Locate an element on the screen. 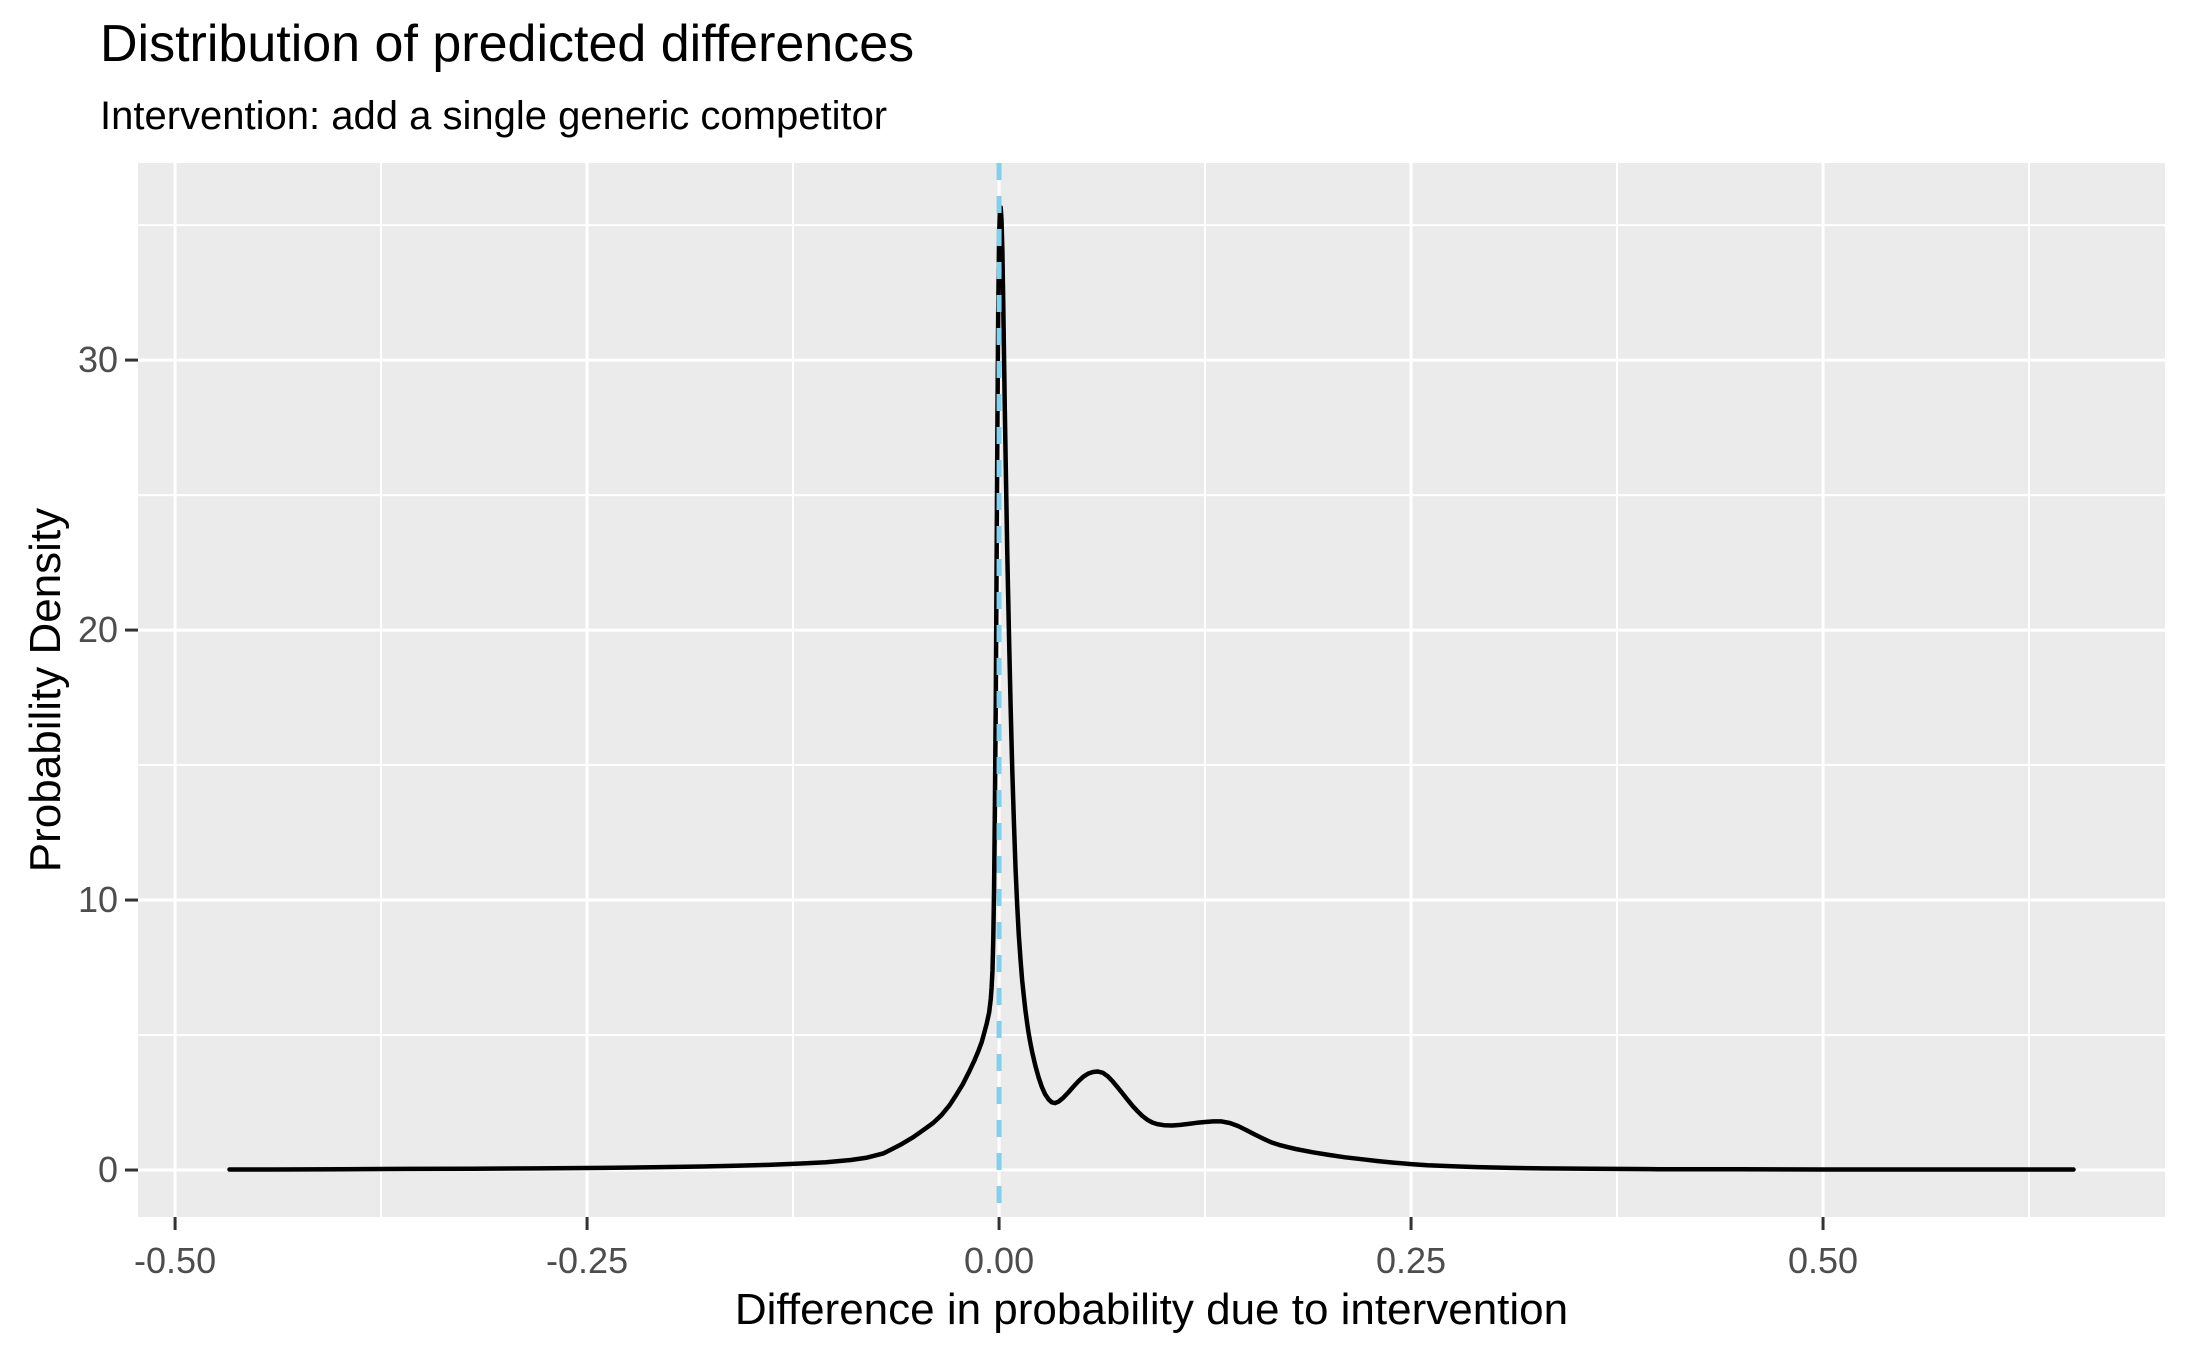  y-tick-label: 30 is located at coordinates (97, 360).